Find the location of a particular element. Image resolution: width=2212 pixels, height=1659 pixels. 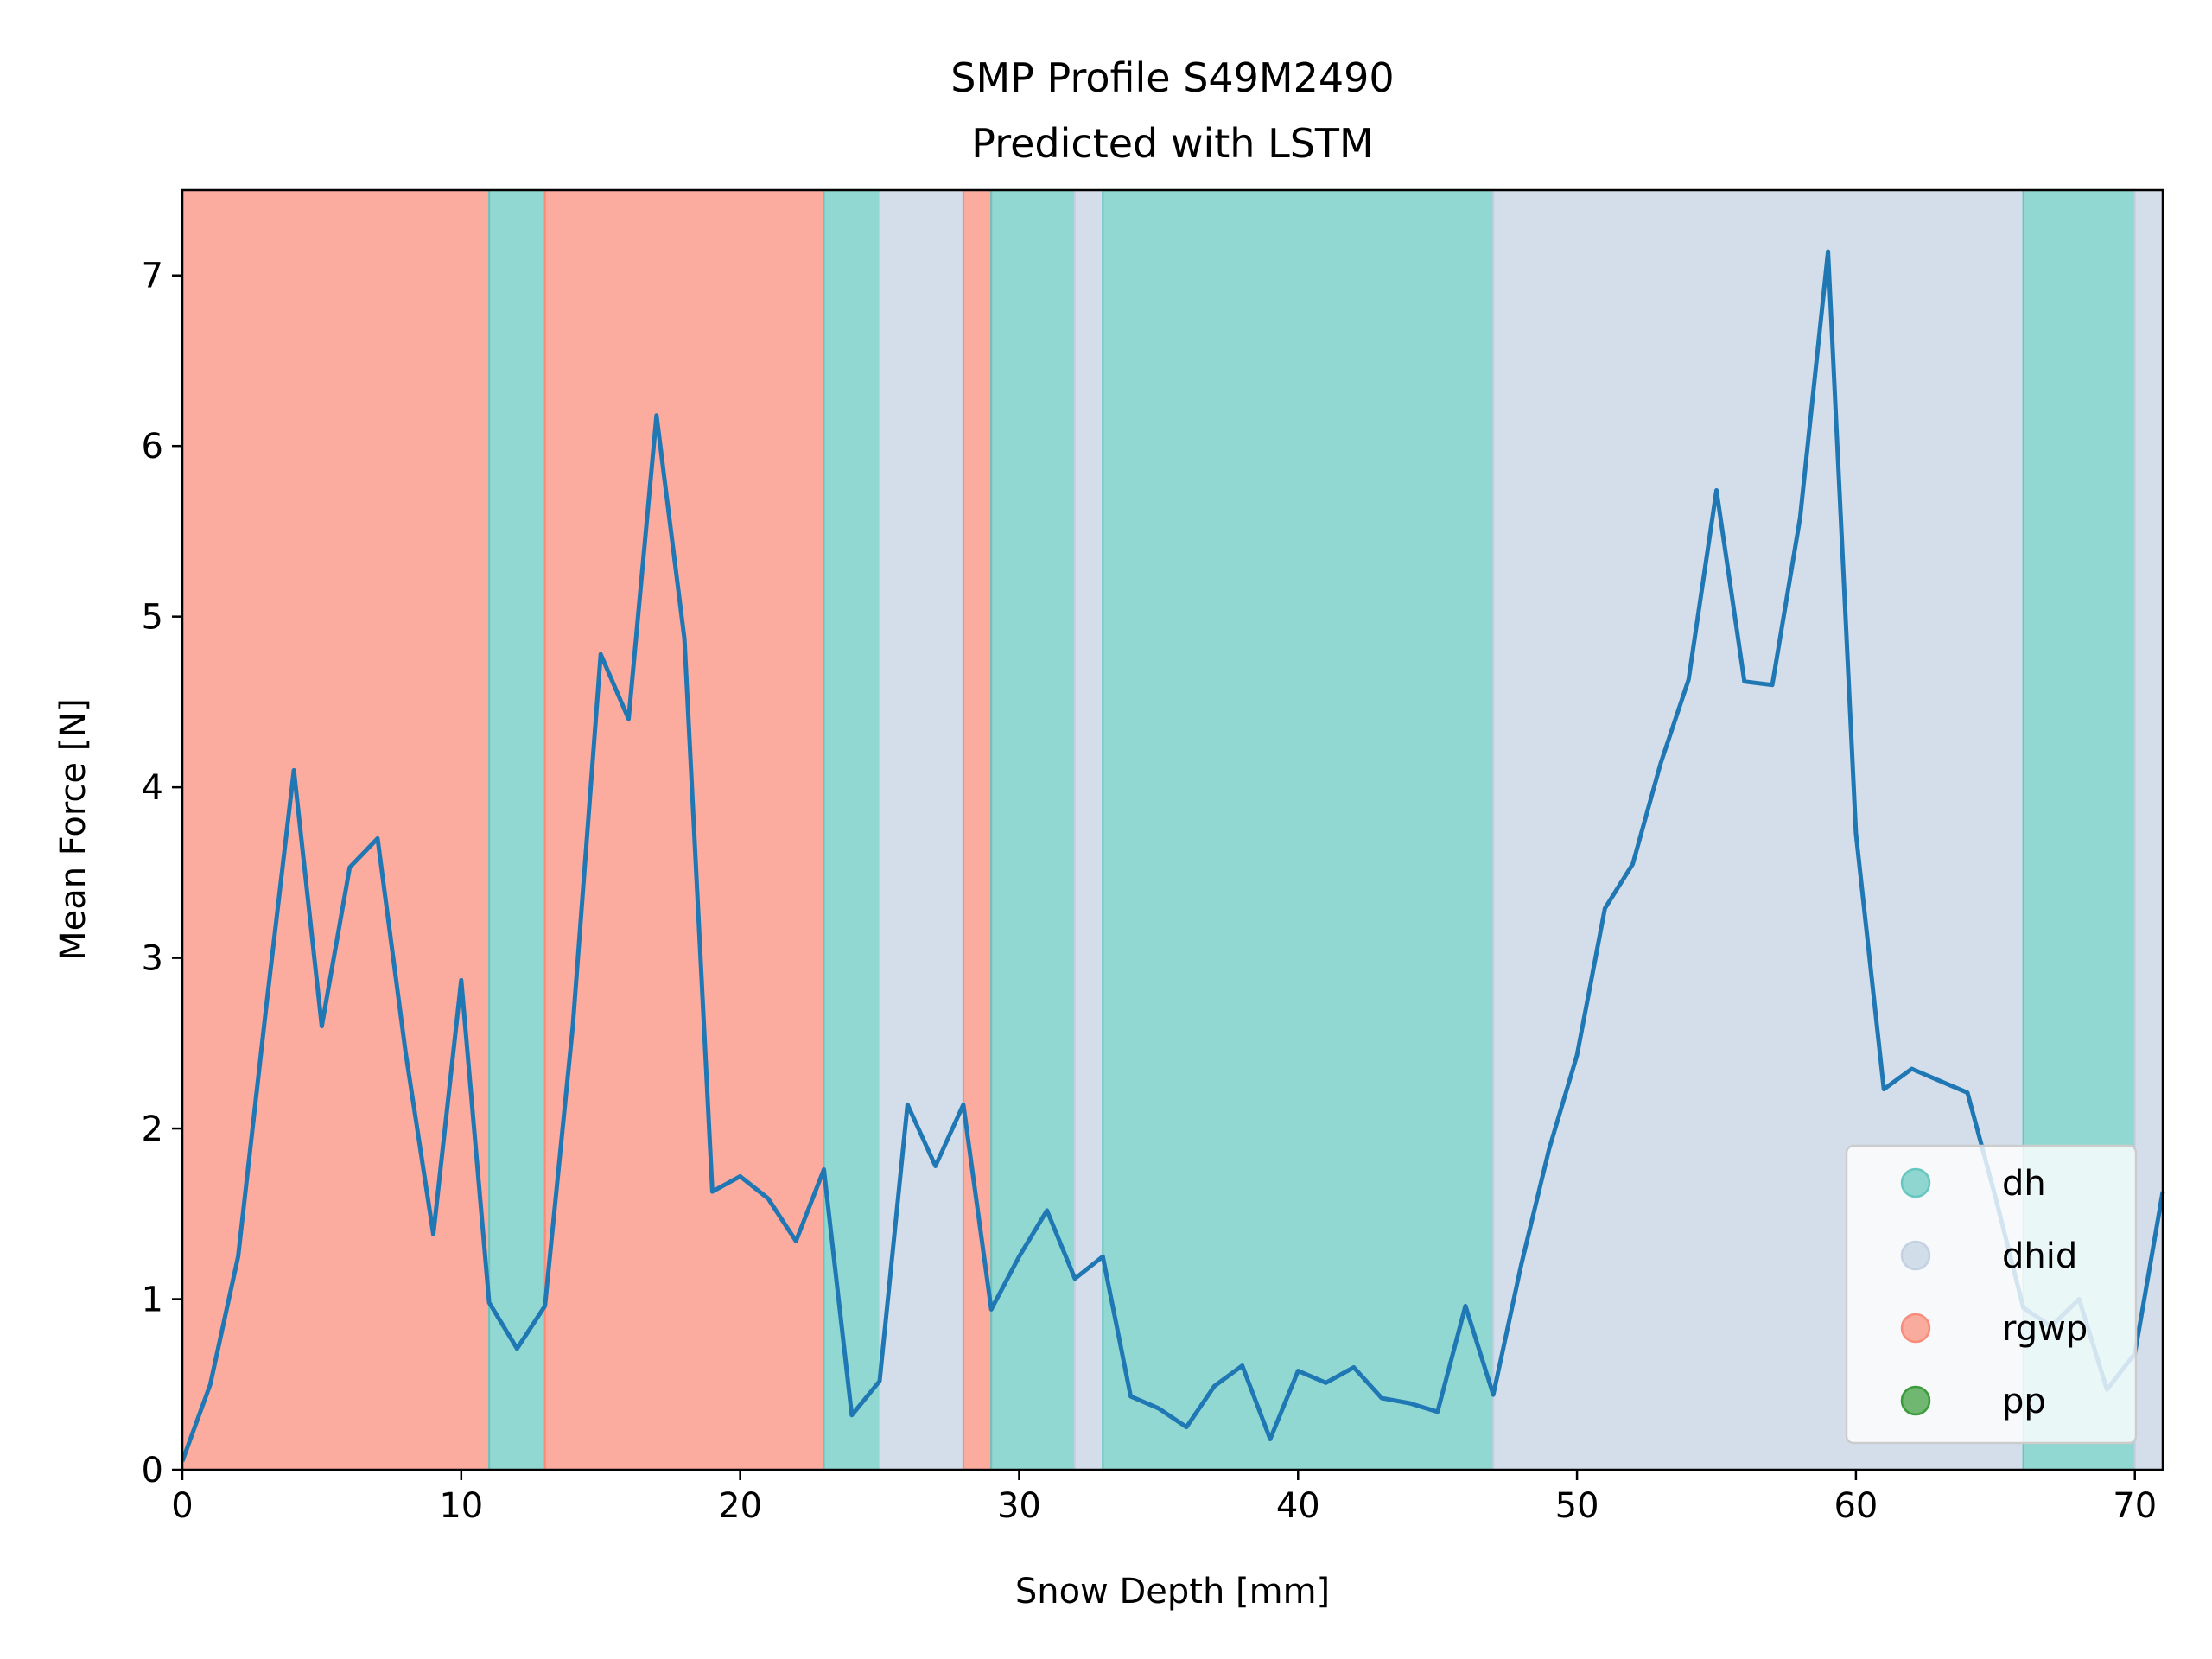

legend-label-dh: dh is located at coordinates (2024, 1184).